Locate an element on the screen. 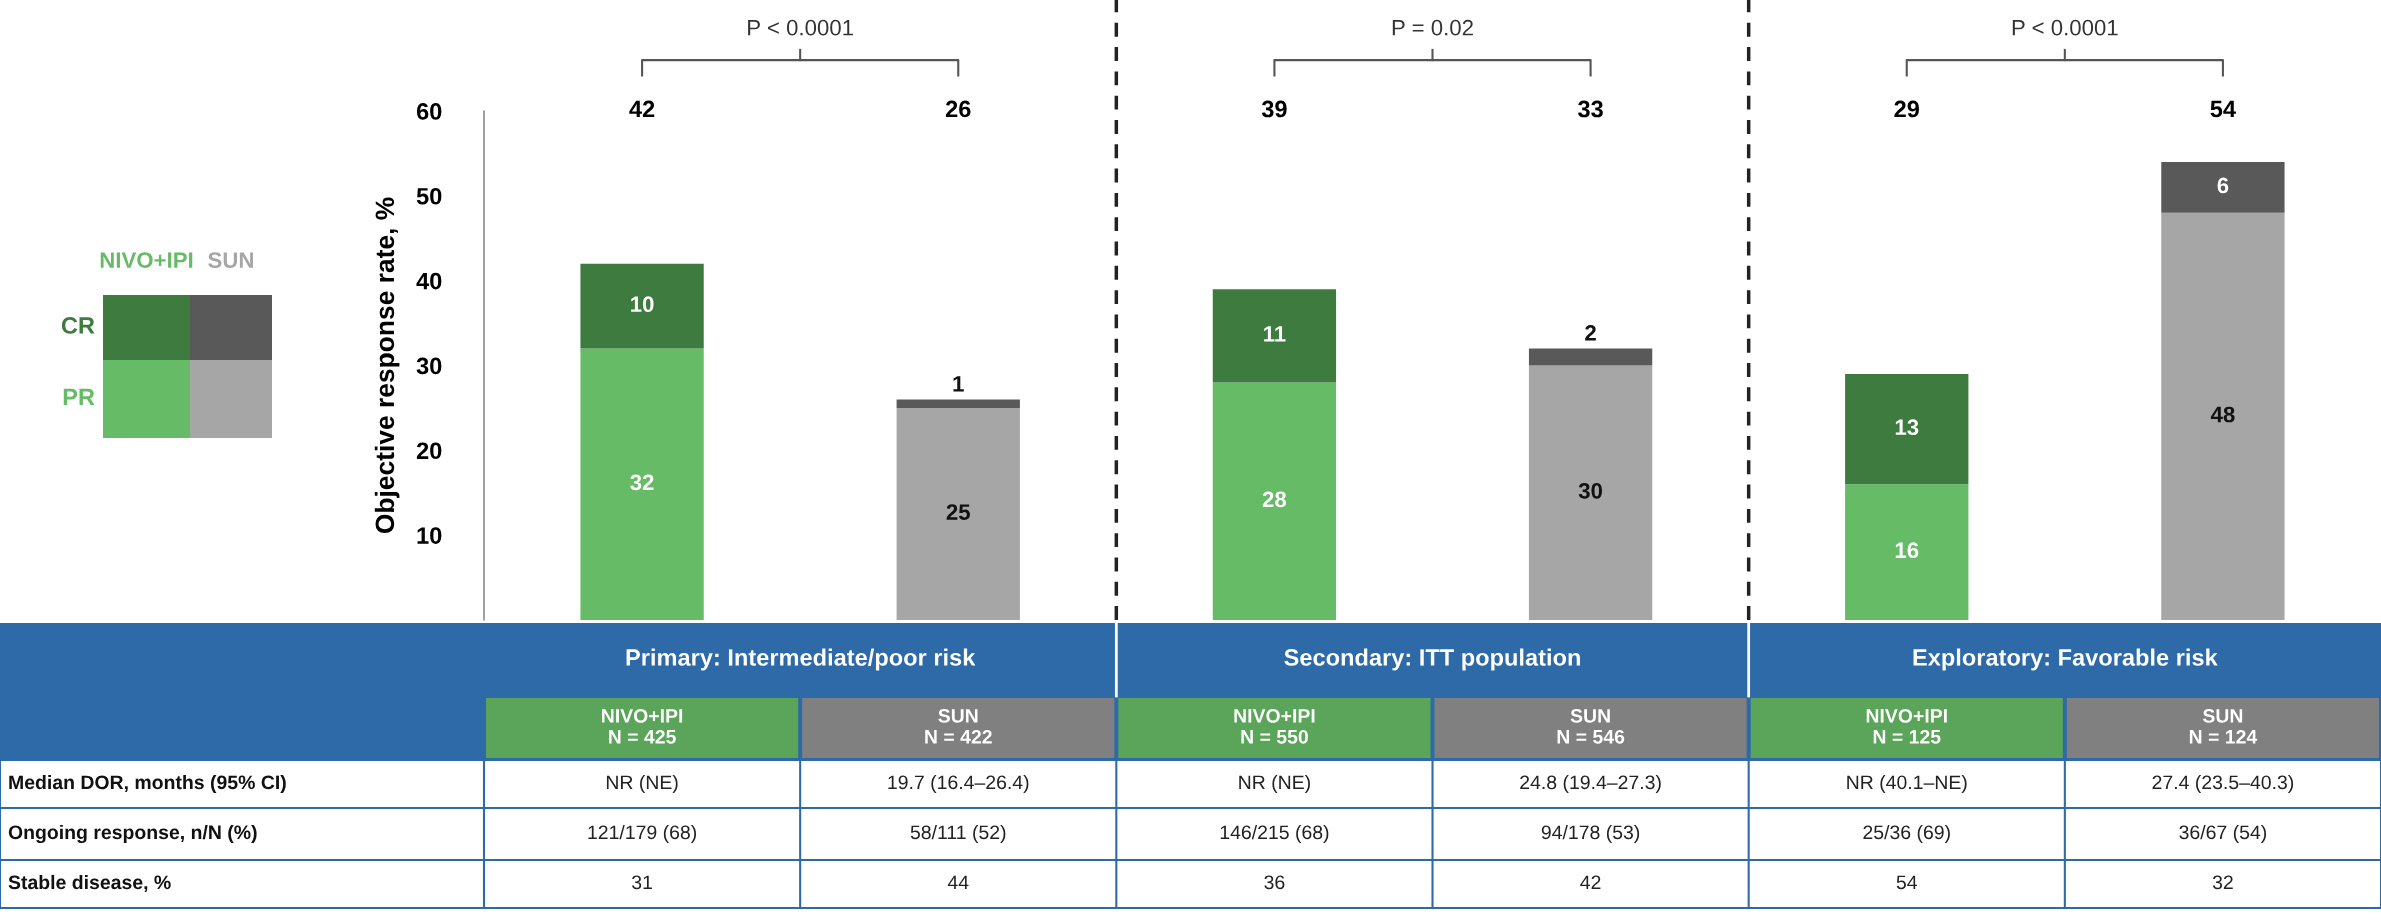  data-label: 30 is located at coordinates (1590, 490).